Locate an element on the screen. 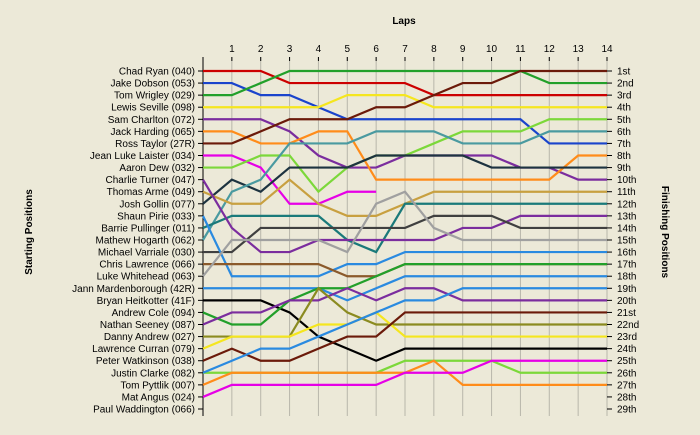  x-tick-label: 14 is located at coordinates (607, 49).